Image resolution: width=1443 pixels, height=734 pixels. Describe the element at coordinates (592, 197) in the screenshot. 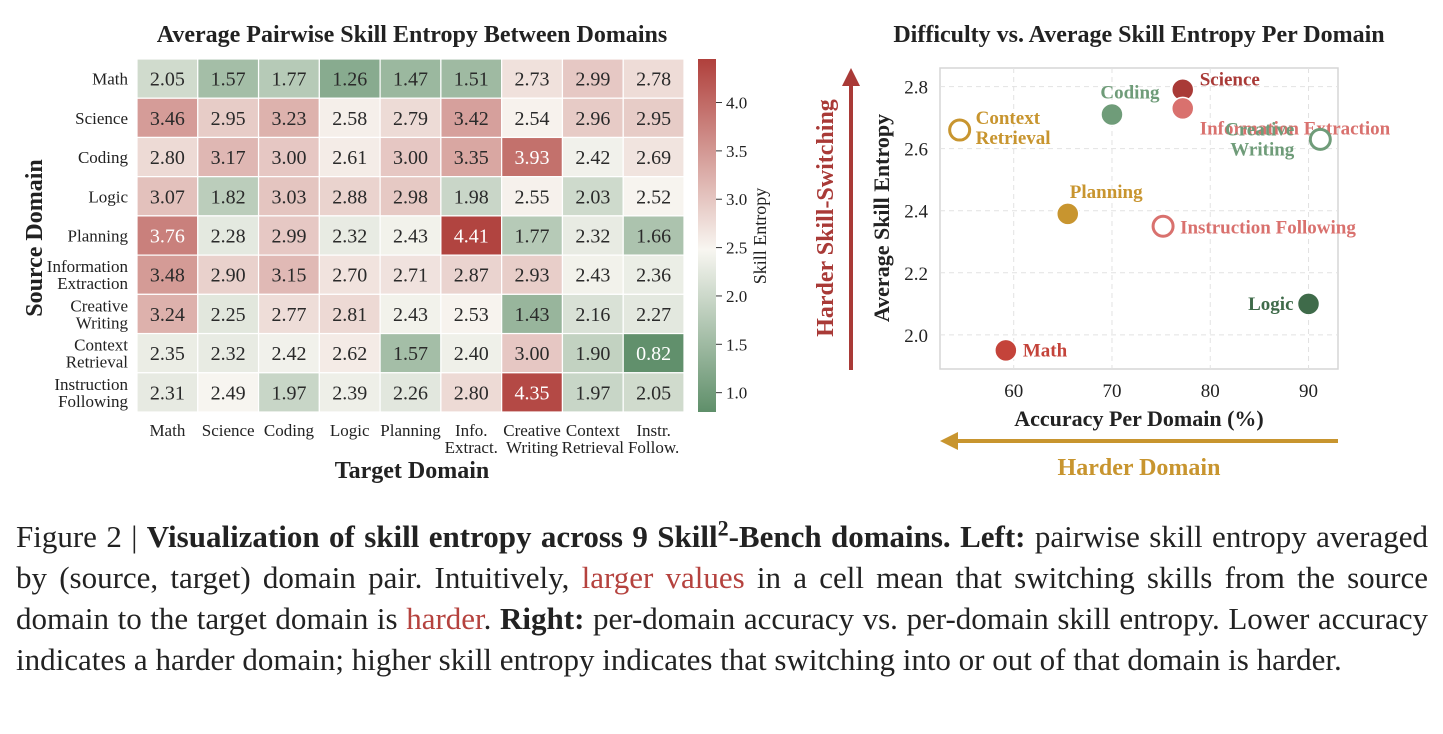

I see `heatmap-cell-value: 2.03` at that location.